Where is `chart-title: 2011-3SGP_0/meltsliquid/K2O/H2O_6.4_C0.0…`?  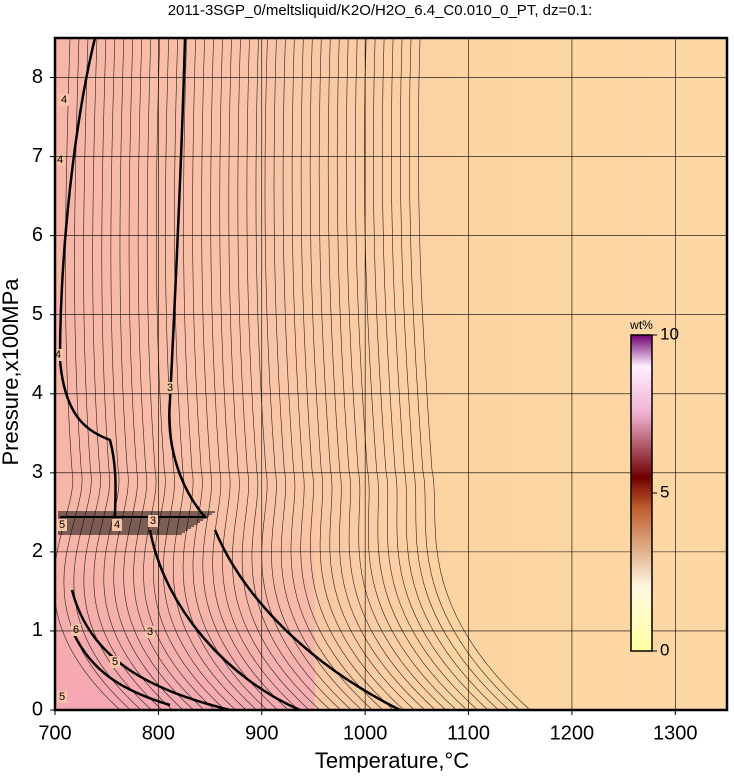
chart-title: 2011-3SGP_0/meltsliquid/K2O/H2O_6.4_C0.0… is located at coordinates (380, 10).